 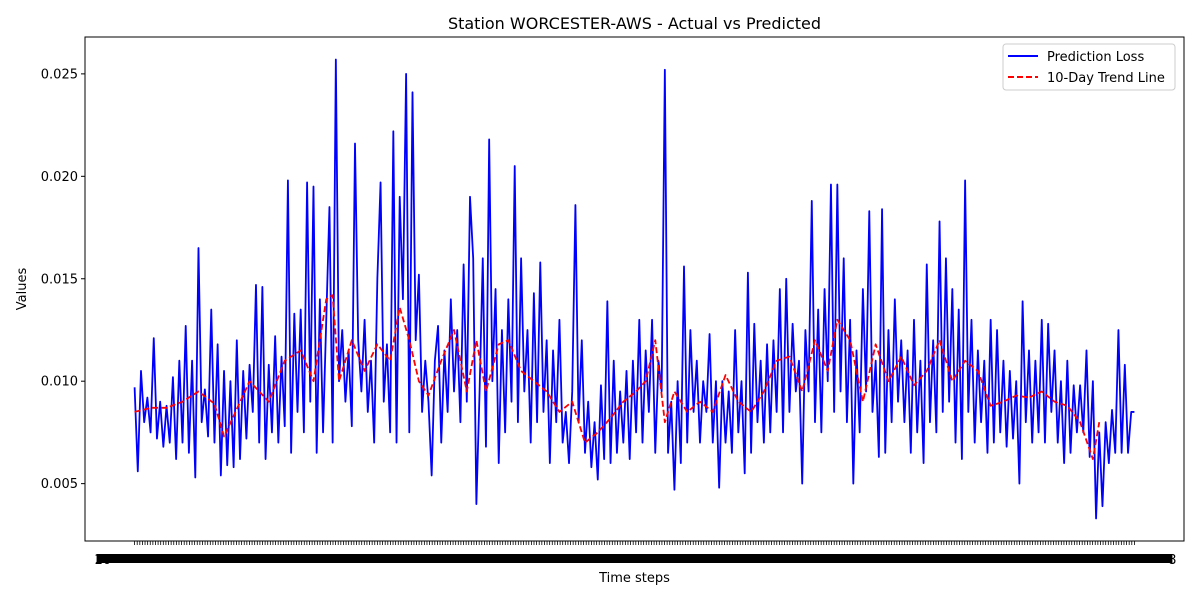 What do you see at coordinates (103, 560) in the screenshot?
I see `x-tick-label-first: 20` at bounding box center [103, 560].